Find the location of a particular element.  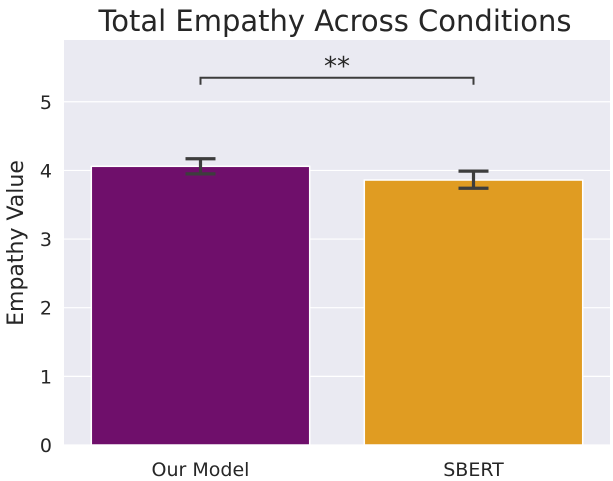

significance-annotation: ** is located at coordinates (337, 68).